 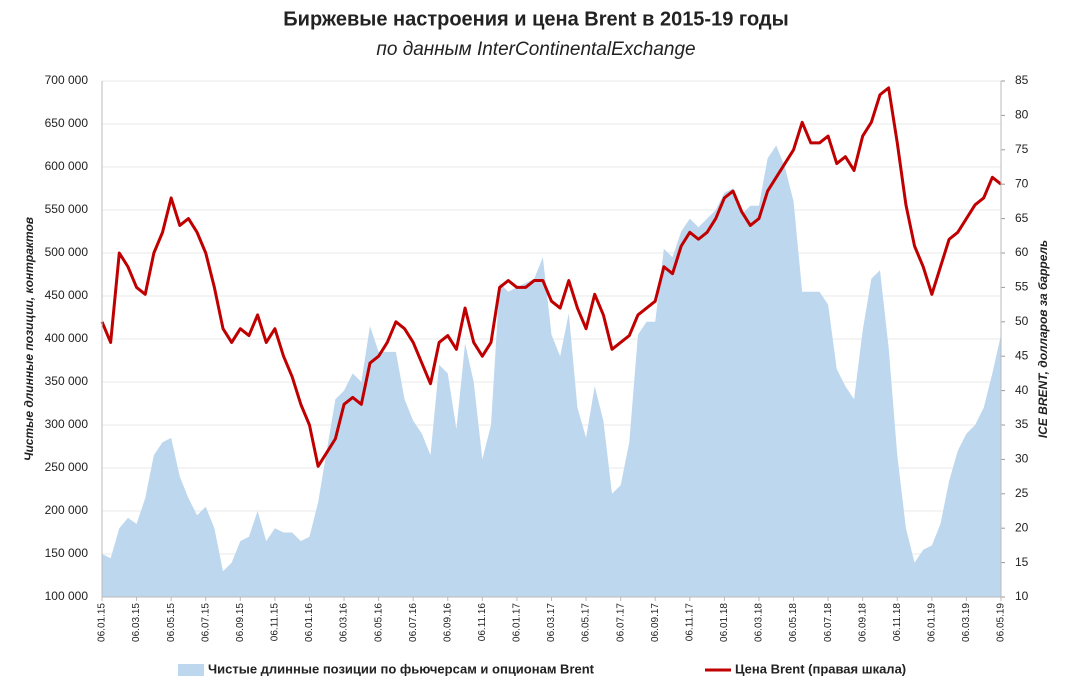 I want to click on x-tick-label: 06.05.15, so click(x=171, y=622).